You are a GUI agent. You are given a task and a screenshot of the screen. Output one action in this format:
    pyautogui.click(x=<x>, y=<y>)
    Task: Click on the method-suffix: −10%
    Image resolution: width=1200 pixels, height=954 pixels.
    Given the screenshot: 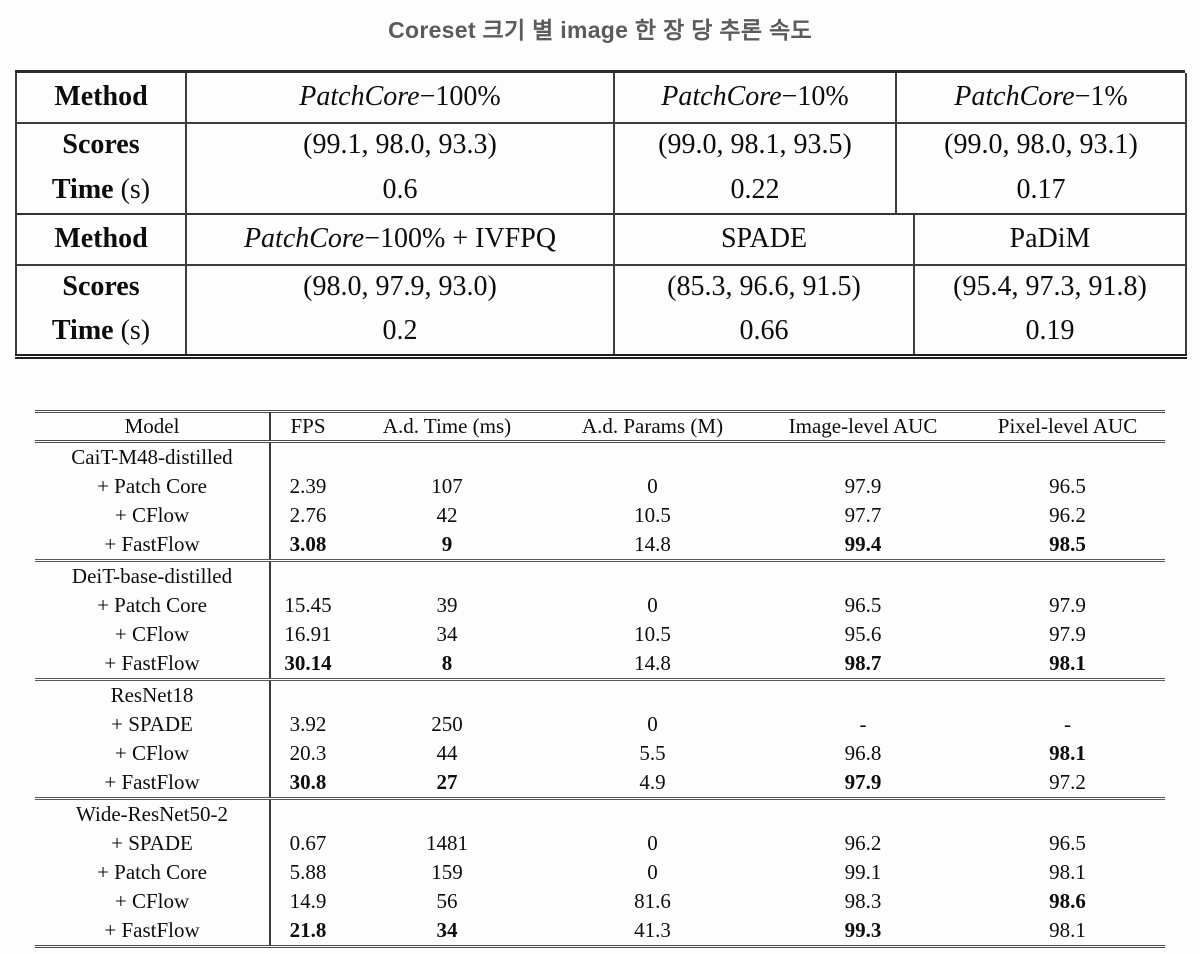 What is the action you would take?
    pyautogui.click(x=815, y=97)
    